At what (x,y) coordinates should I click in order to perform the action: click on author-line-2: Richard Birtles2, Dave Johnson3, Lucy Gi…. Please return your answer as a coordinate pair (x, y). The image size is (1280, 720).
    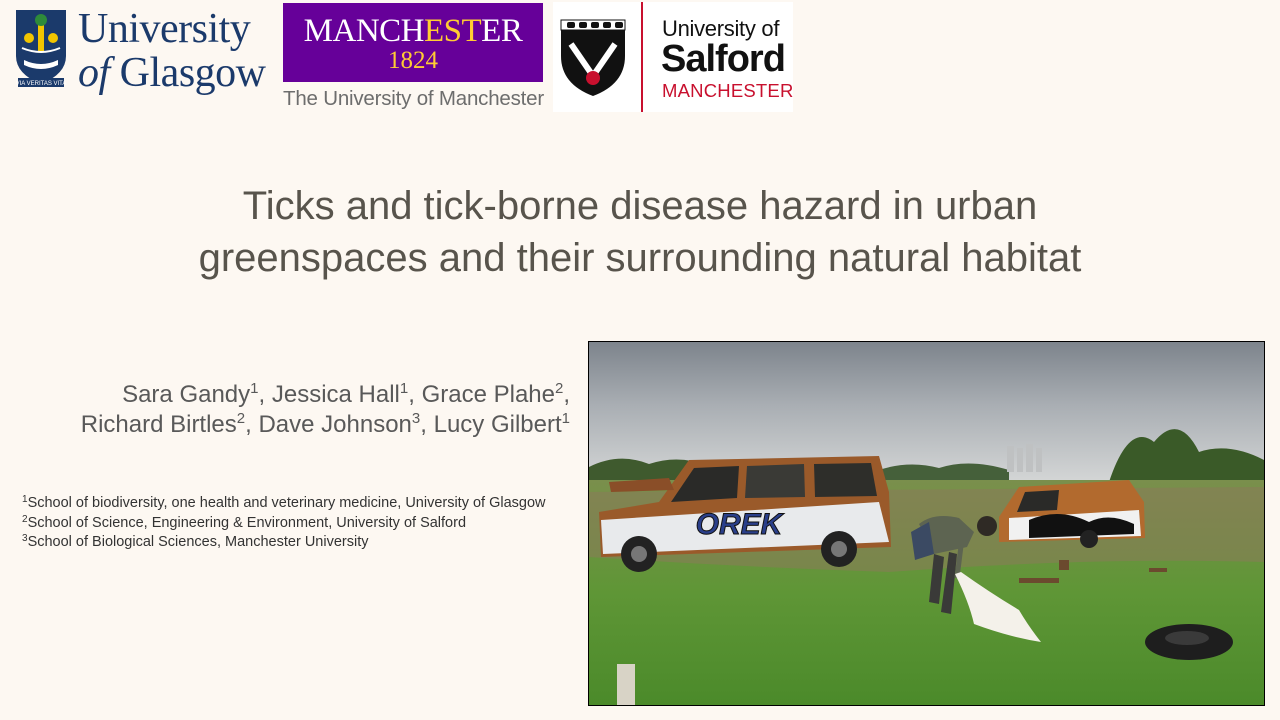
    Looking at the image, I should click on (325, 425).